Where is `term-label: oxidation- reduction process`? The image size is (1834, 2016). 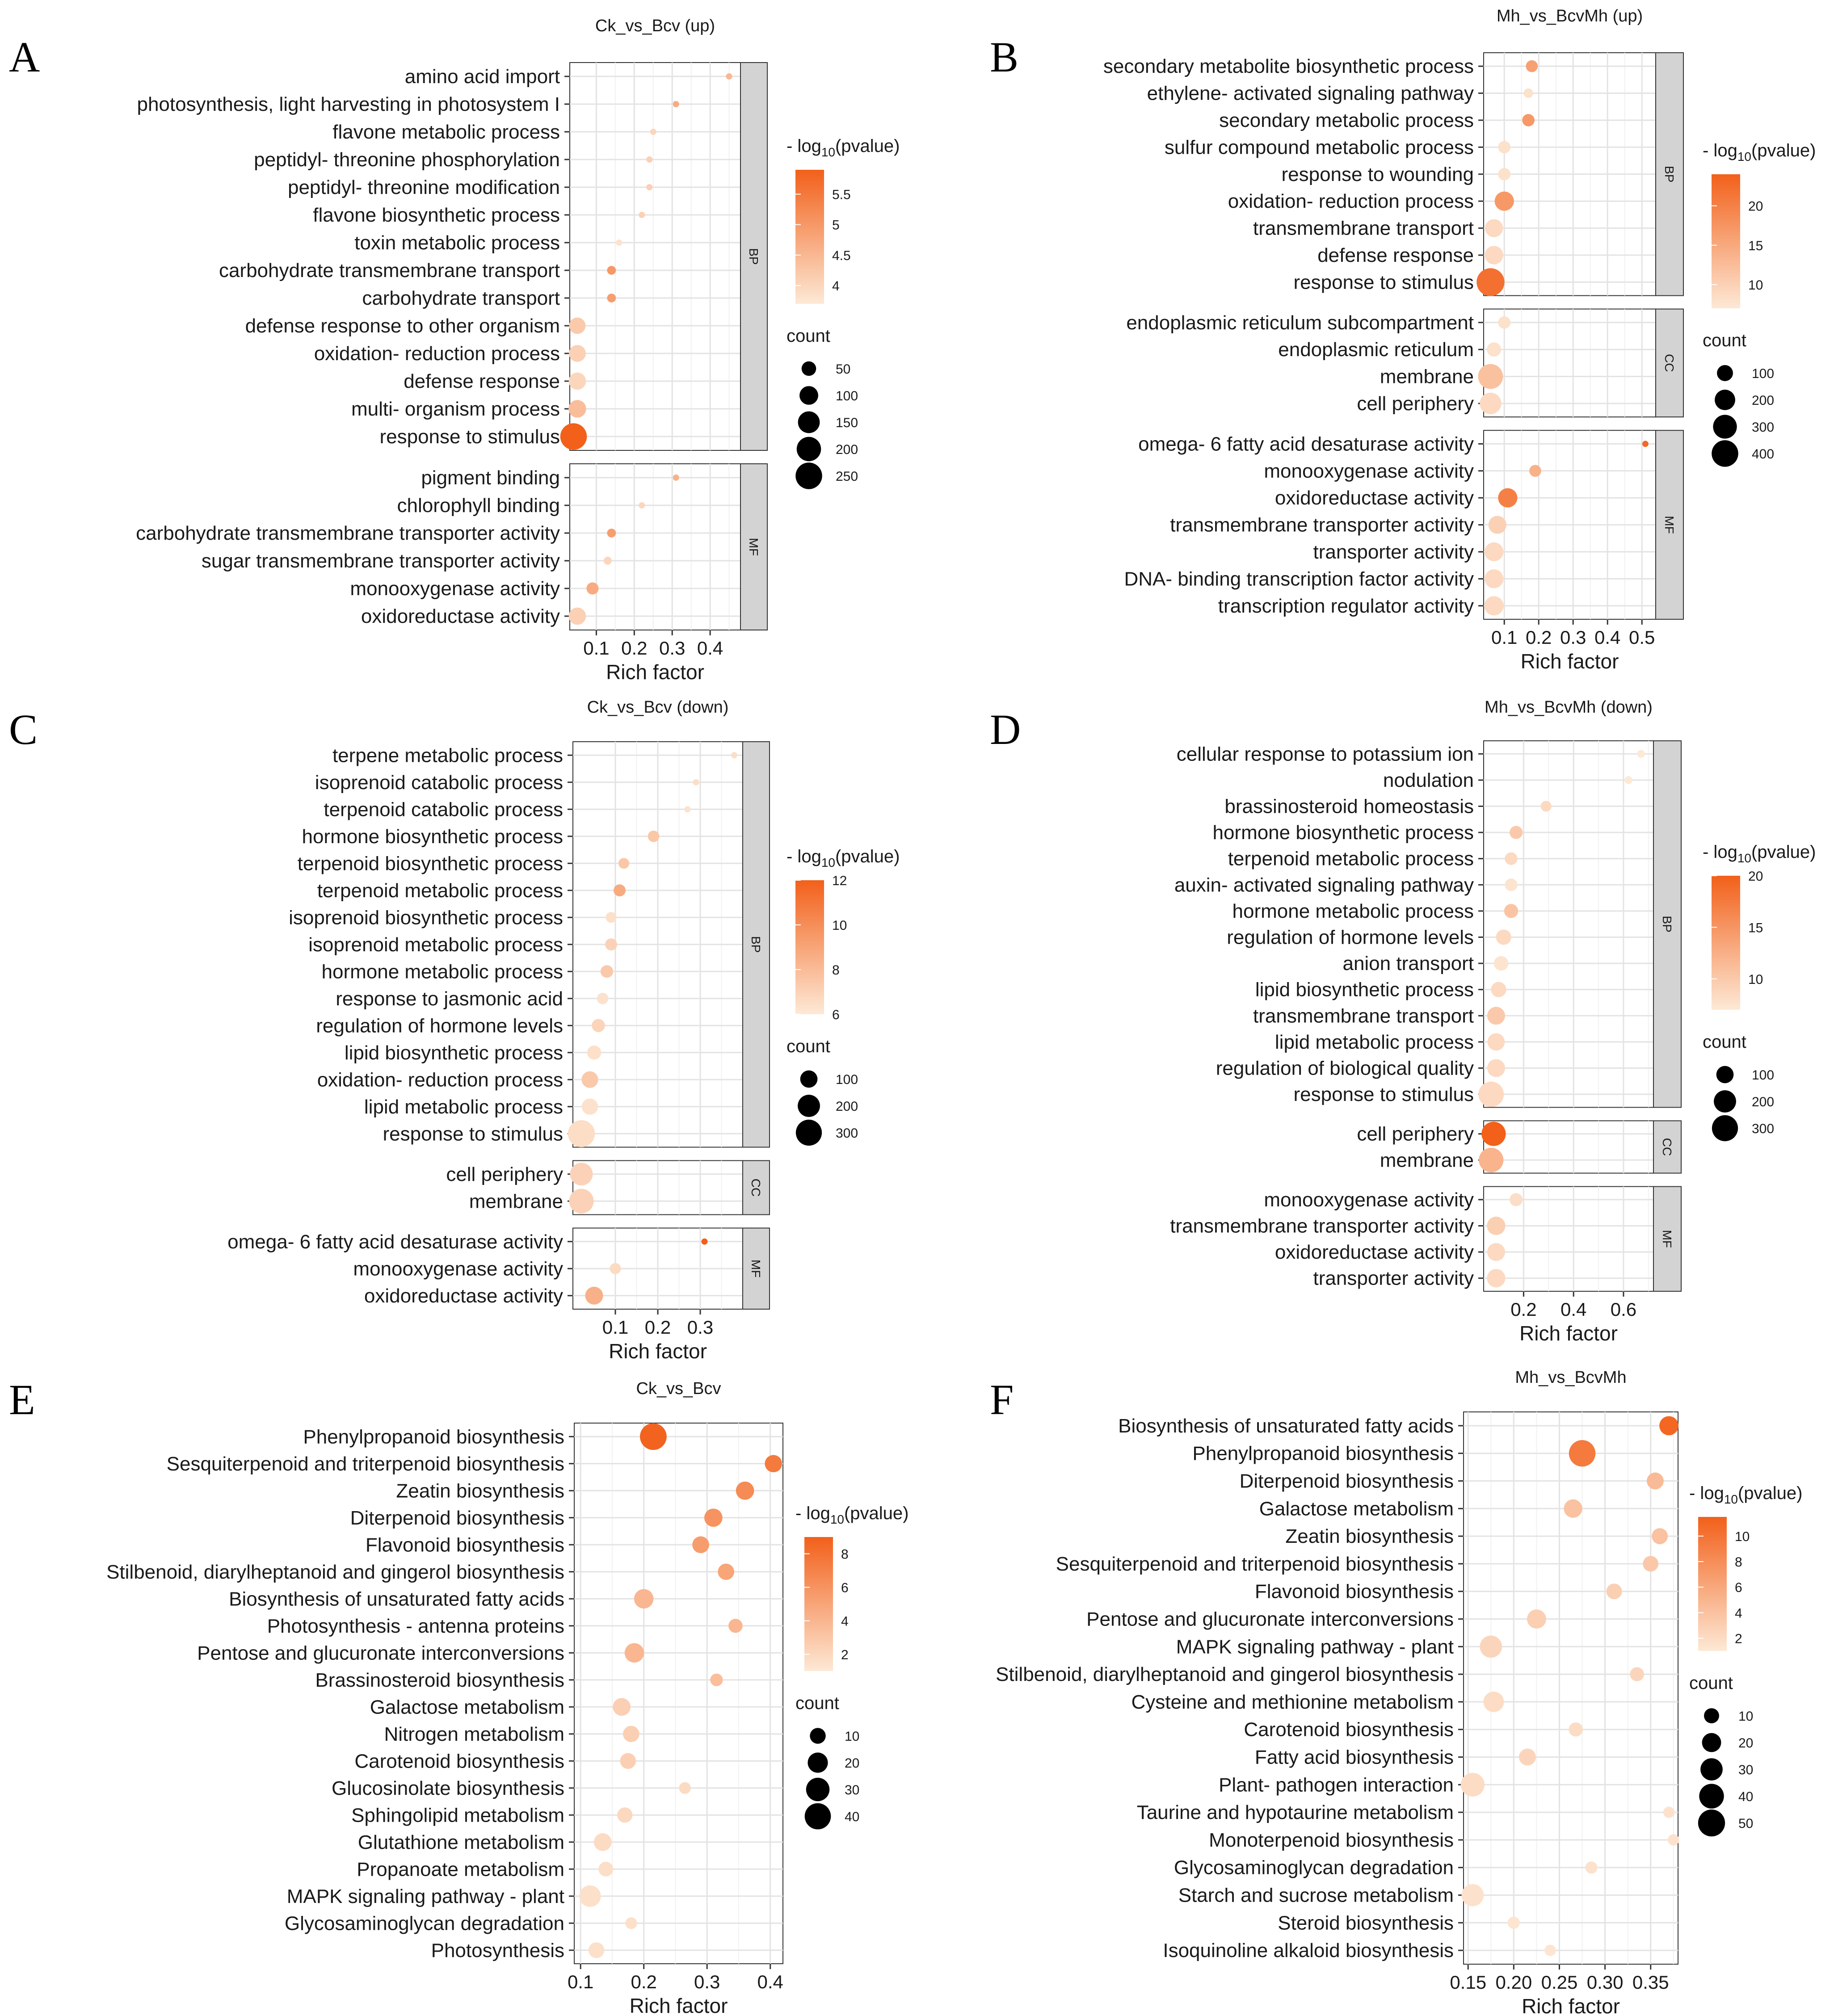 term-label: oxidation- reduction process is located at coordinates (440, 1080).